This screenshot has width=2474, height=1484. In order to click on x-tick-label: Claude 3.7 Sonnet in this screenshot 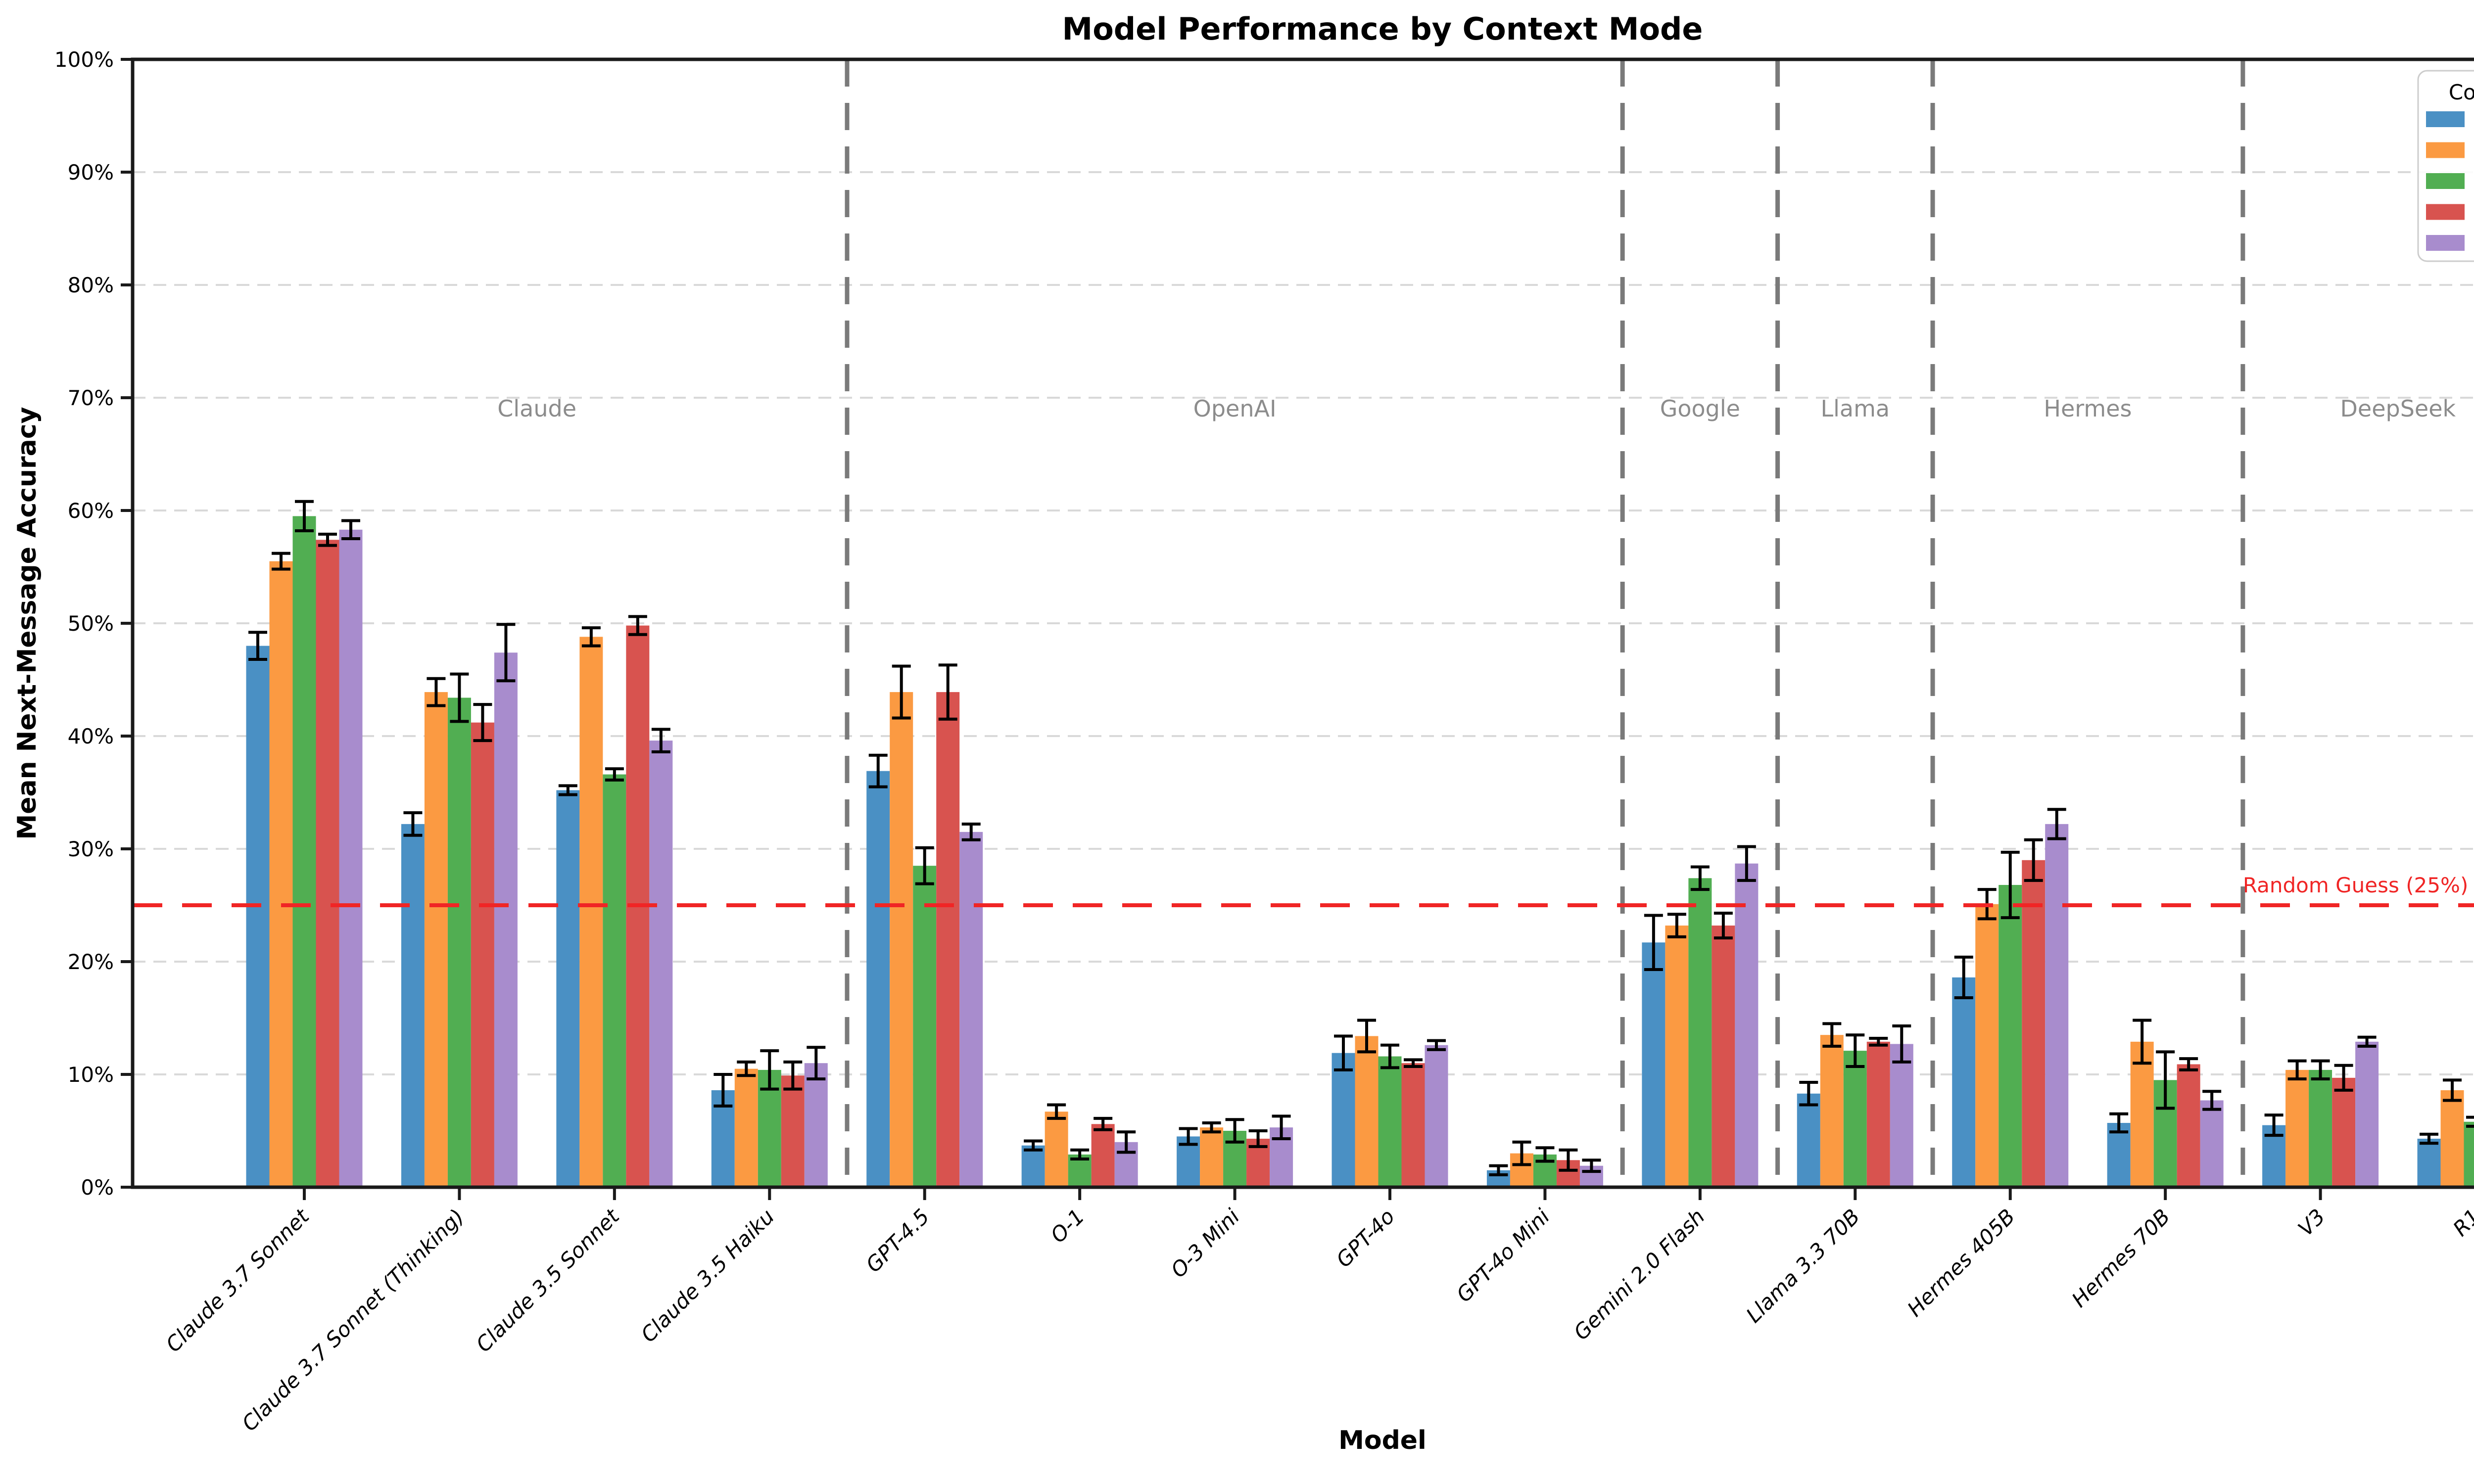, I will do `click(238, 1280)`.